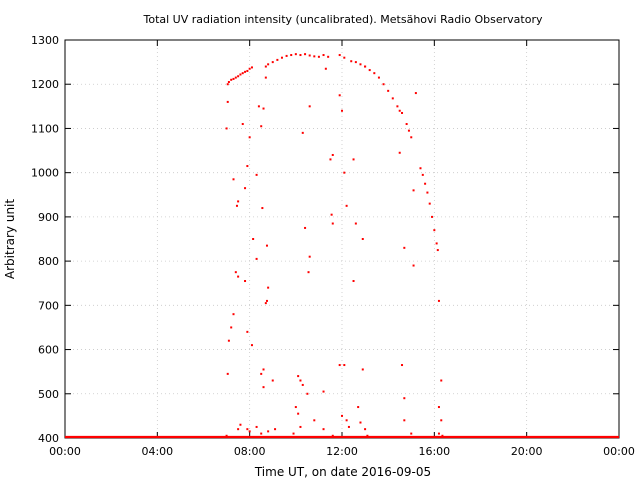 This screenshot has height=485, width=640. I want to click on x-tick-label: 08:00, so click(250, 451).